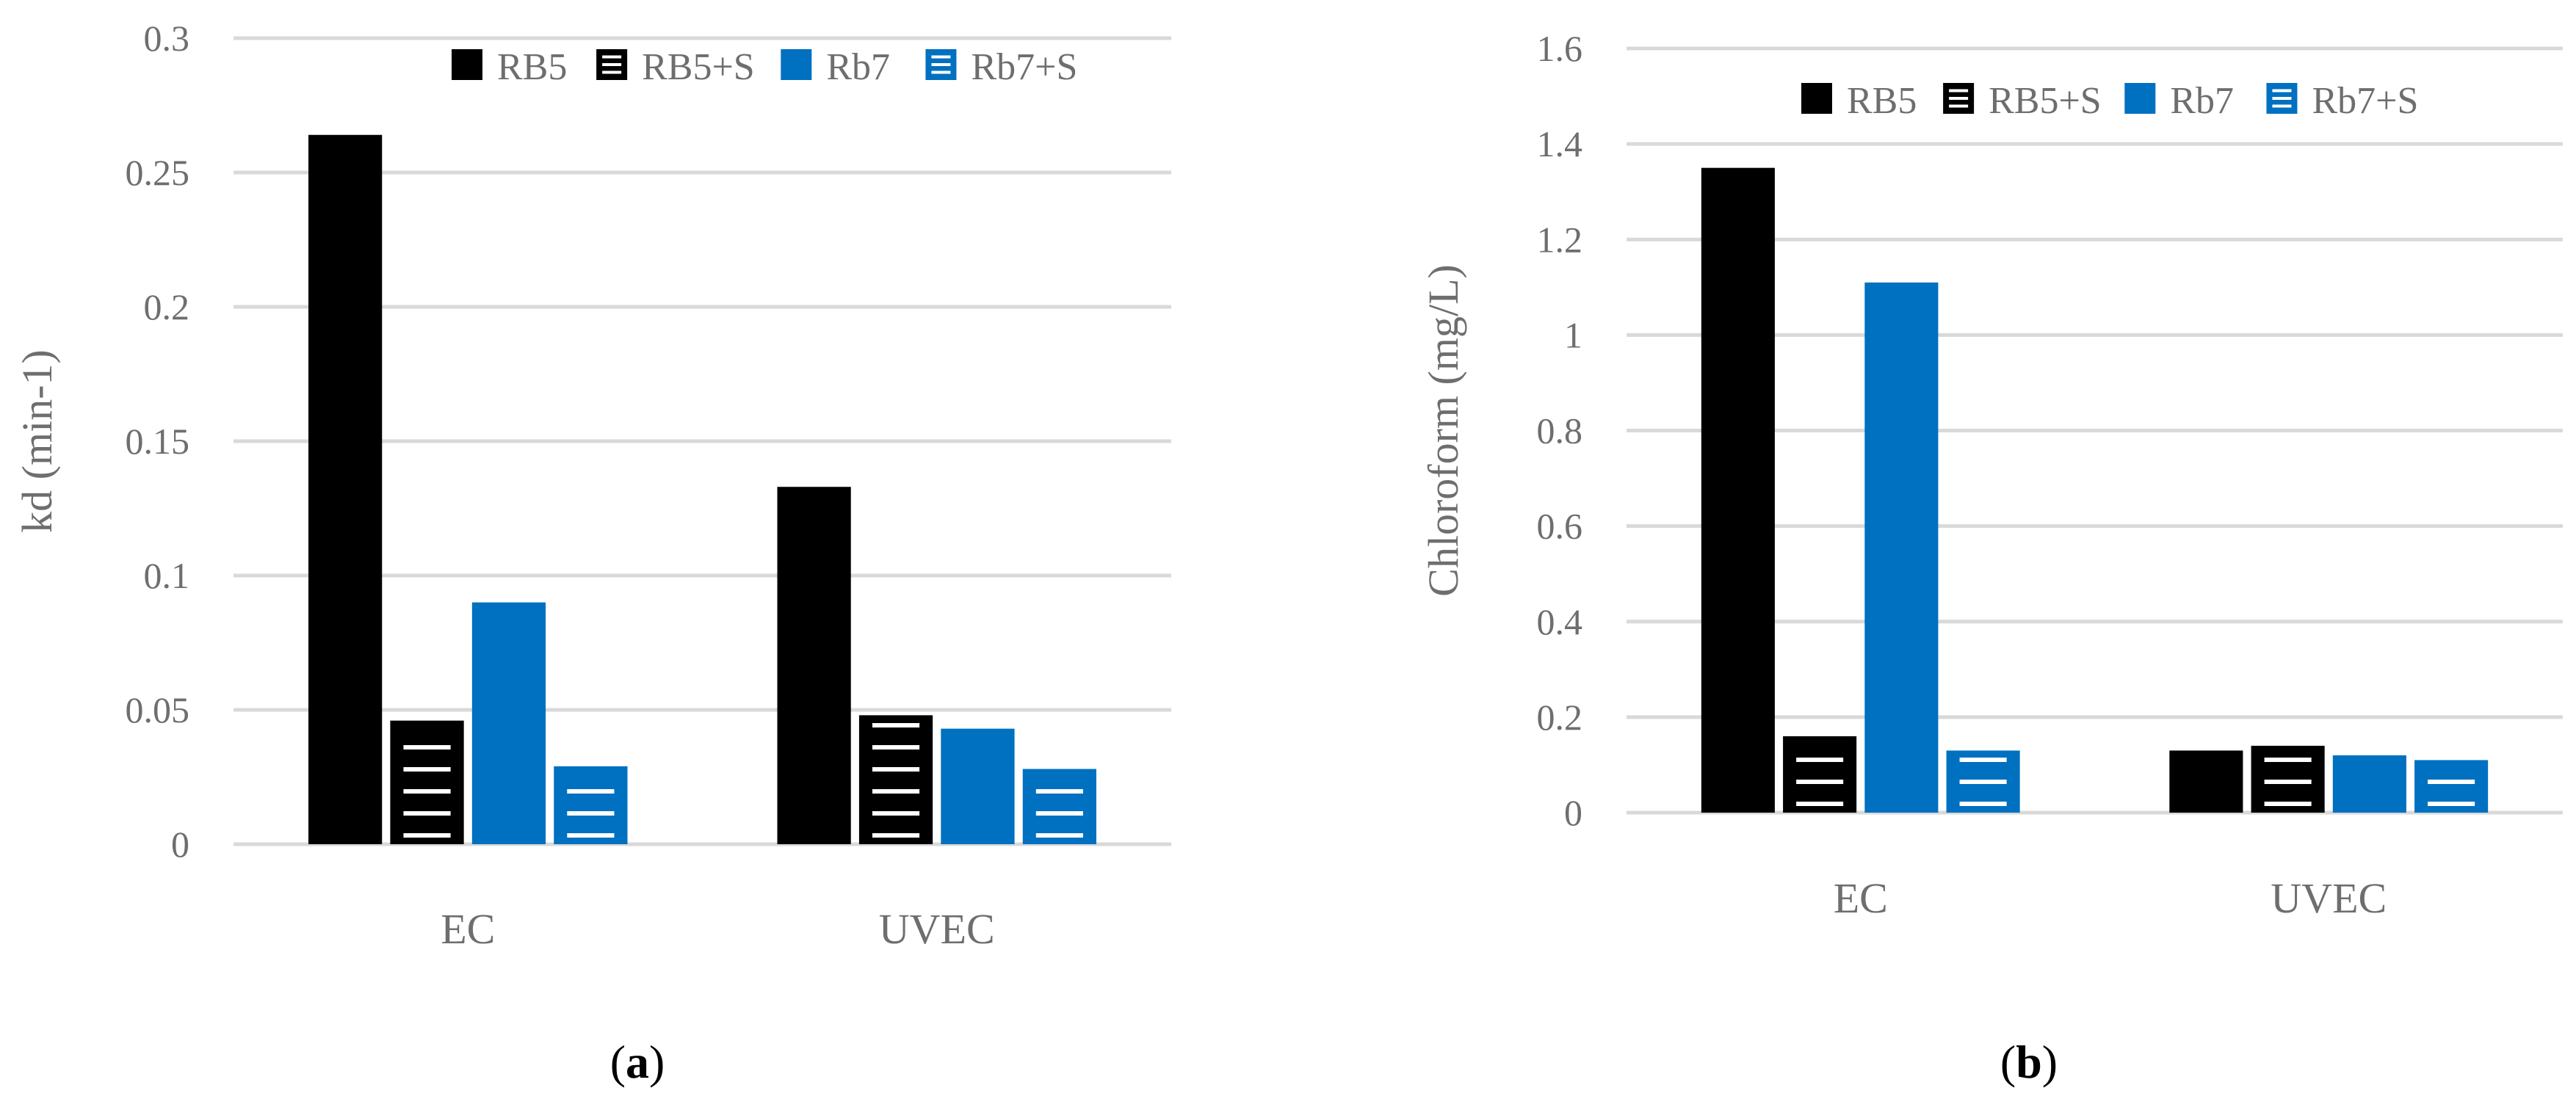  Describe the element at coordinates (37, 441) in the screenshot. I see `y-axis-label: kd (min-1)` at that location.